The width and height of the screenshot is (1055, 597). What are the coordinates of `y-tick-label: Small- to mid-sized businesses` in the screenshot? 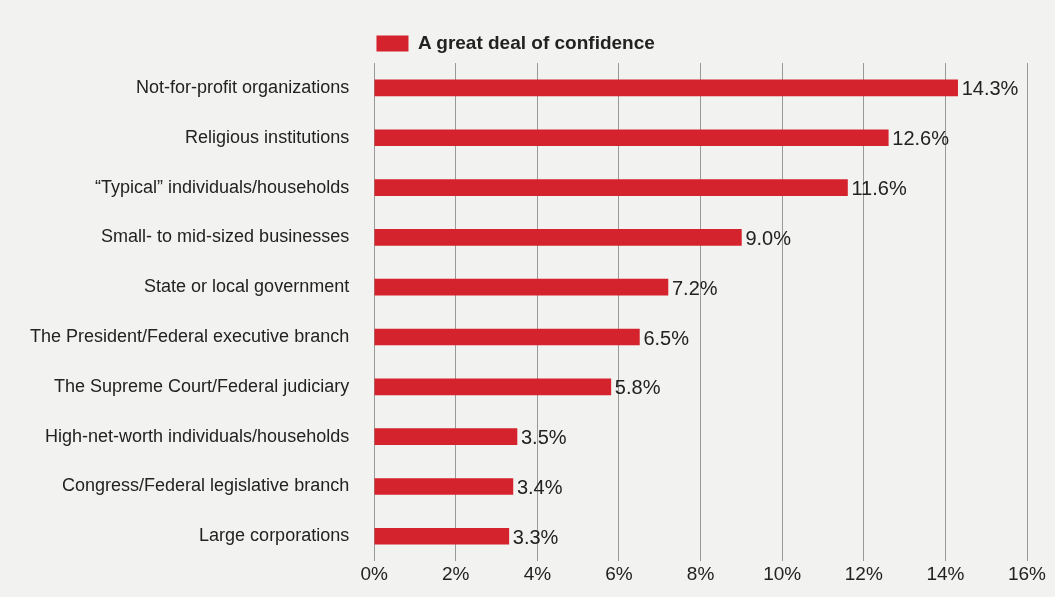 It's located at (225, 236).